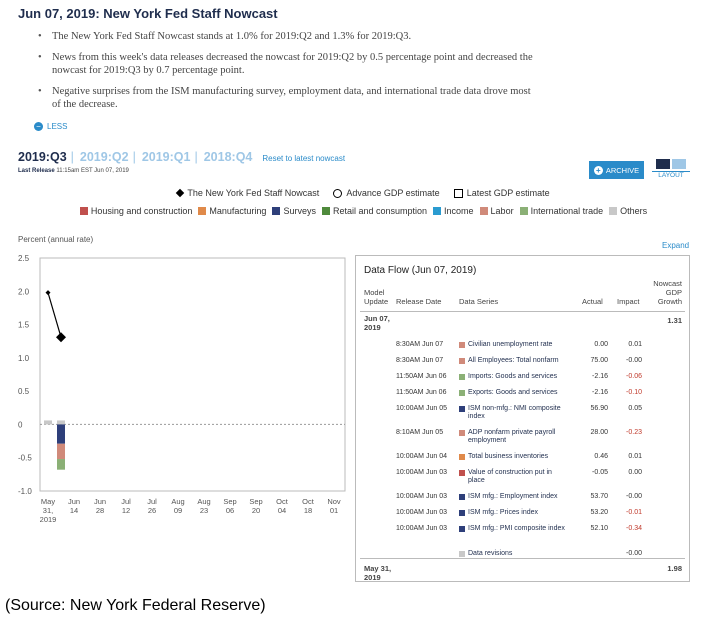  Describe the element at coordinates (420, 270) in the screenshot. I see `data-flow-title: Data Flow (Jun 07, 2019)` at that location.